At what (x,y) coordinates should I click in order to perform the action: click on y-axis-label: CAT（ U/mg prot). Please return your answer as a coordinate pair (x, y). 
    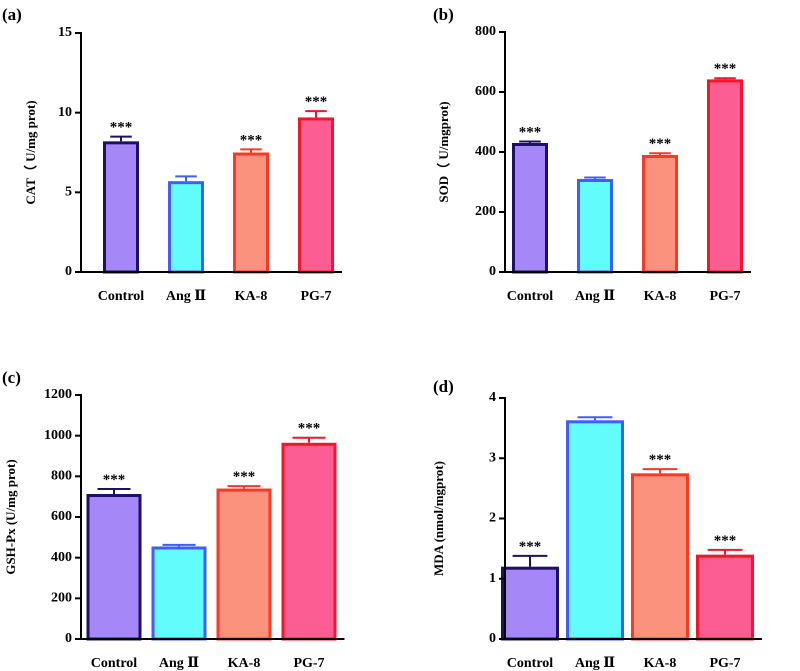
    Looking at the image, I should click on (30, 152).